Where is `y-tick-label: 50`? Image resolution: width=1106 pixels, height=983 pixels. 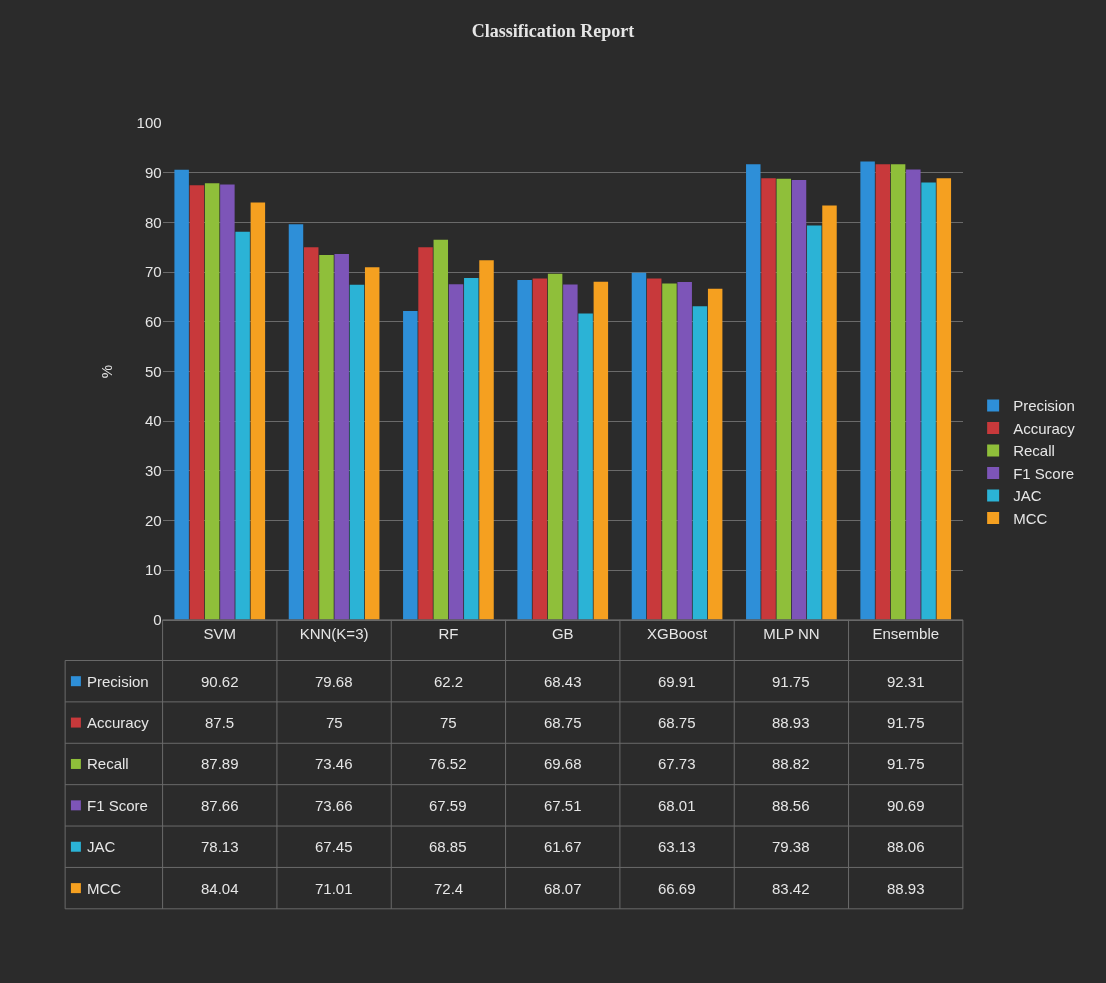
y-tick-label: 50 is located at coordinates (153, 371).